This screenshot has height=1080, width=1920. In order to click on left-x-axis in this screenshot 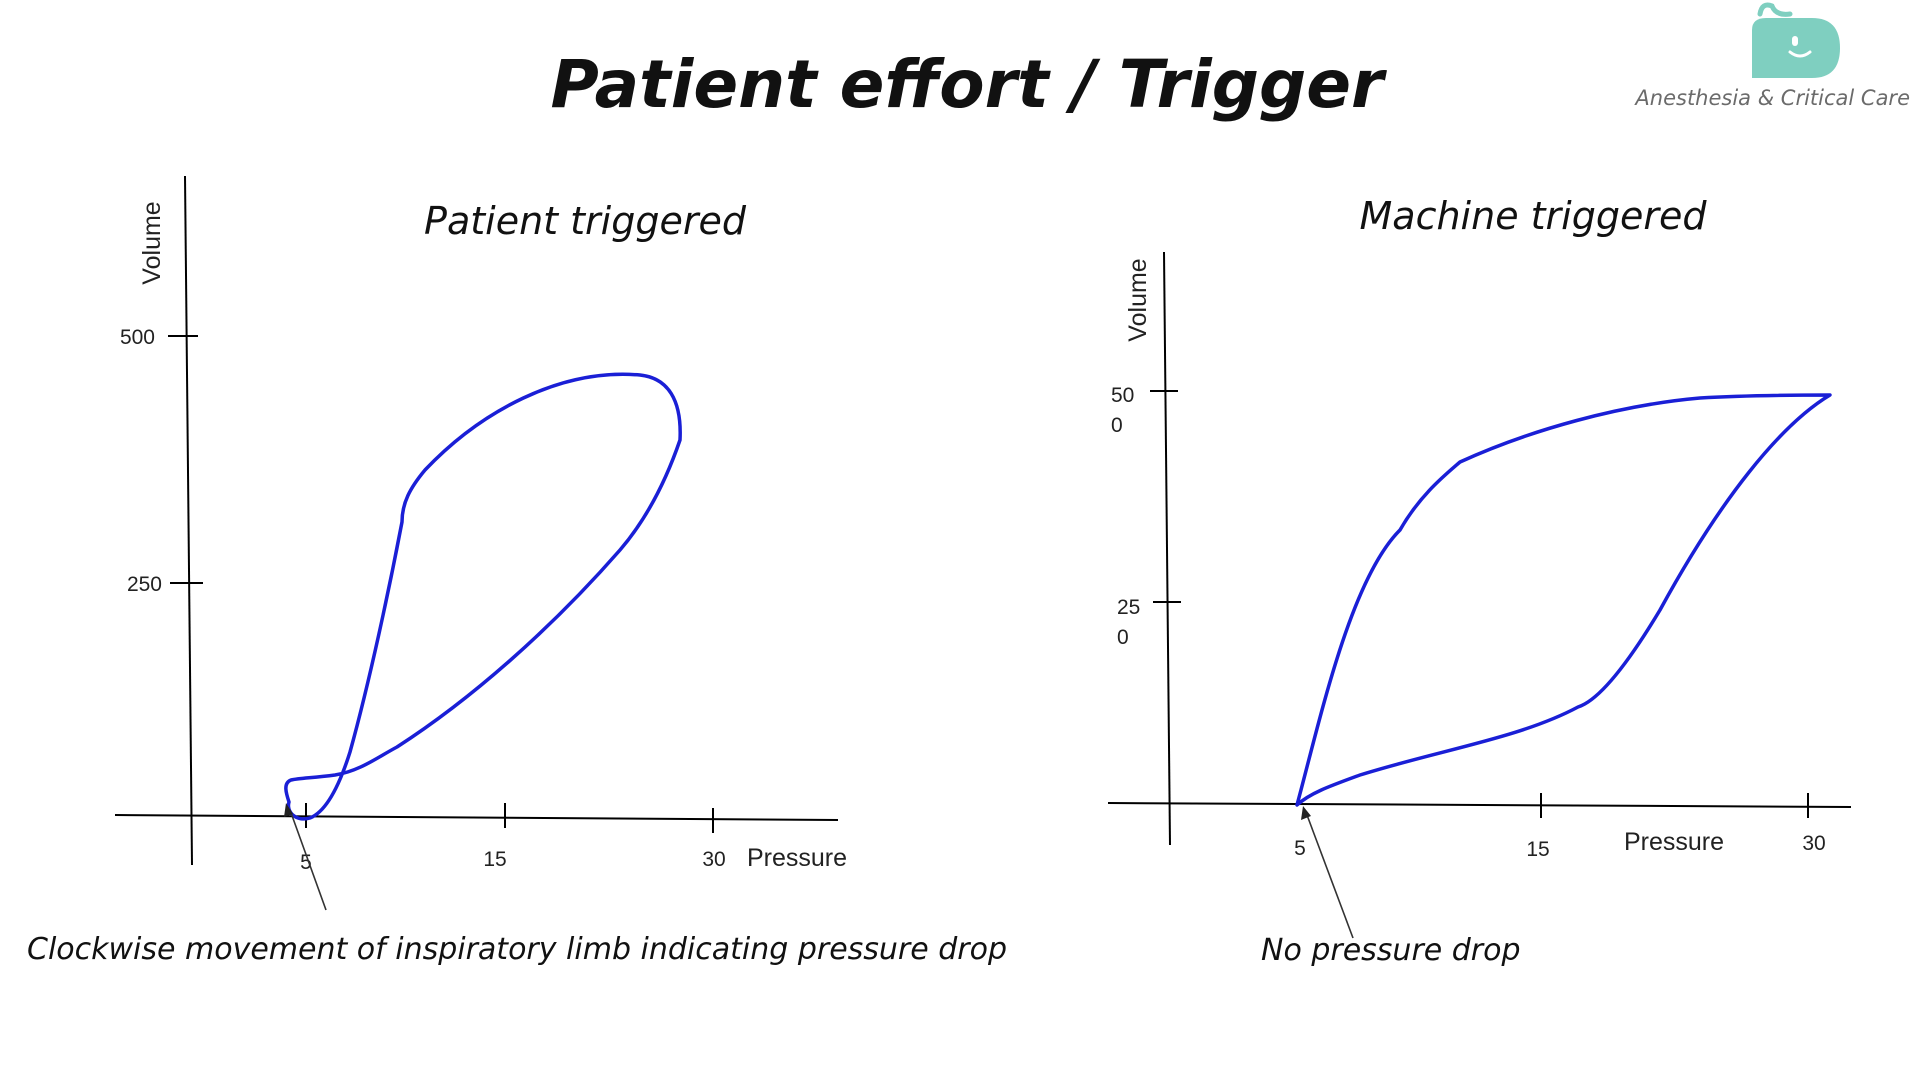, I will do `click(476, 817)`.